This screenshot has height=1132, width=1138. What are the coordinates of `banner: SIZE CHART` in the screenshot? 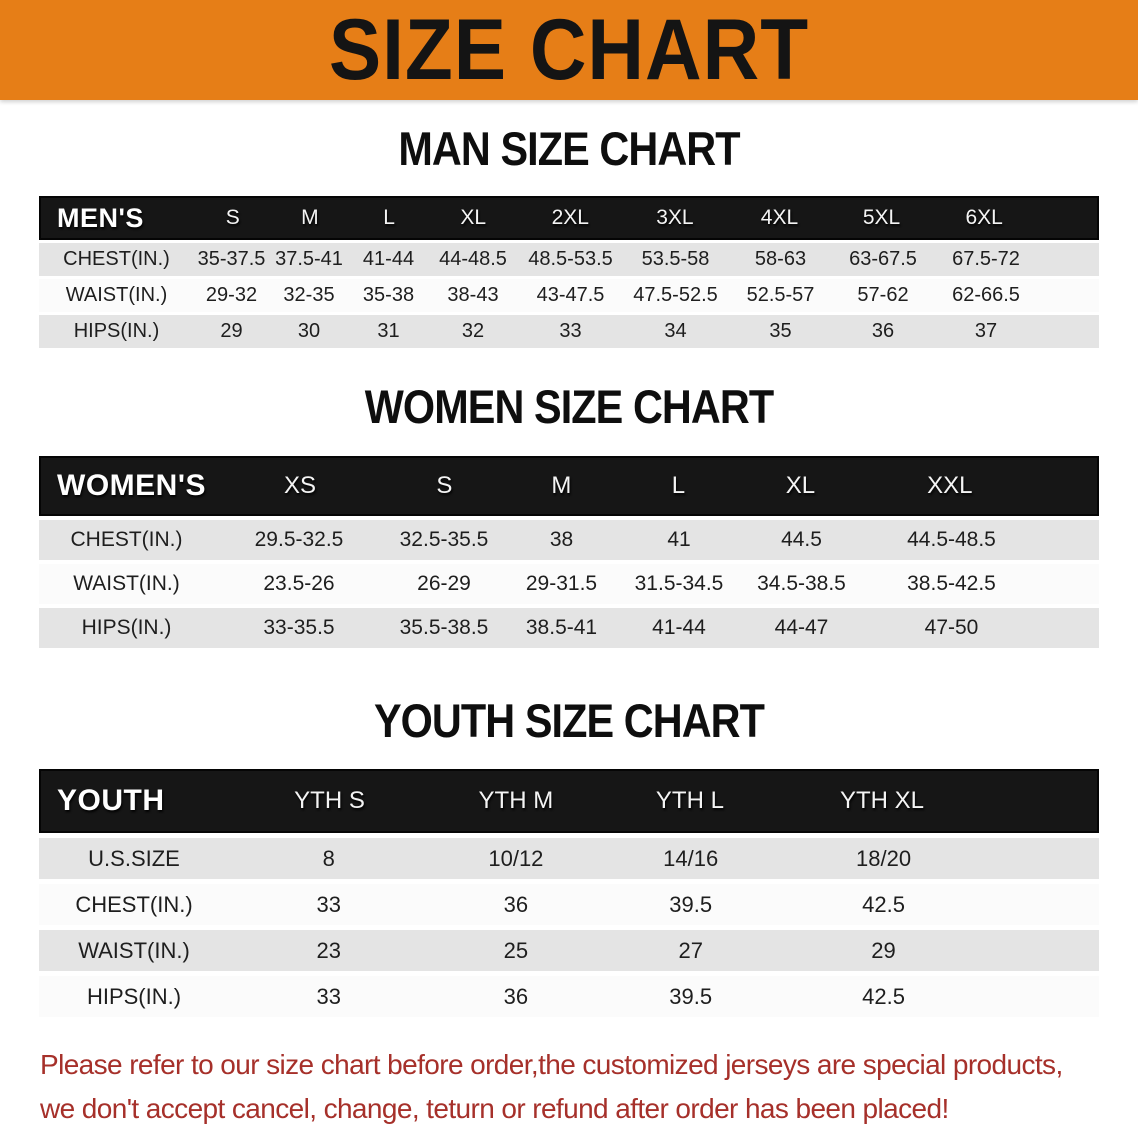 It's located at (569, 50).